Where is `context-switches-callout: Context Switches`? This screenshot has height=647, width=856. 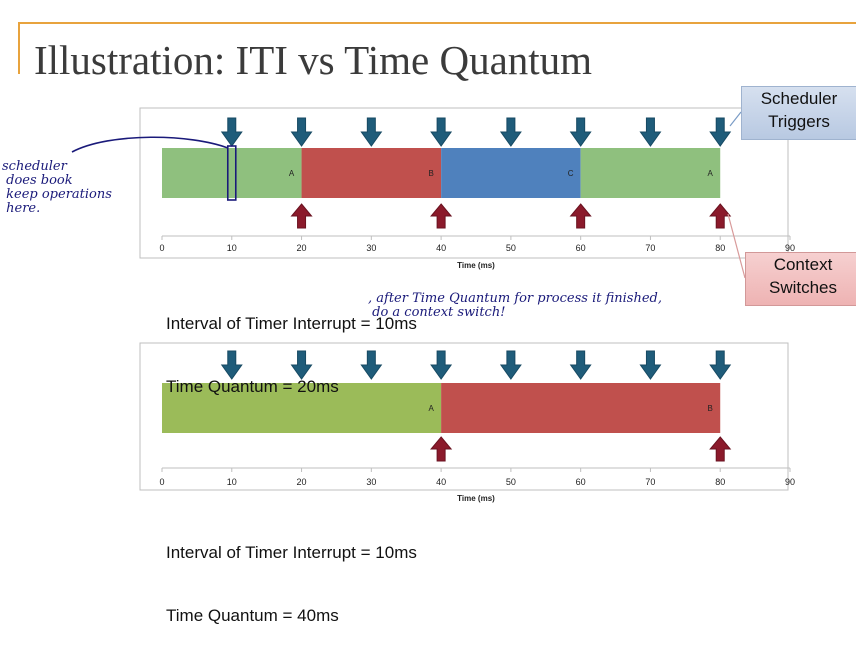
context-switches-callout: Context Switches is located at coordinates (800, 279).